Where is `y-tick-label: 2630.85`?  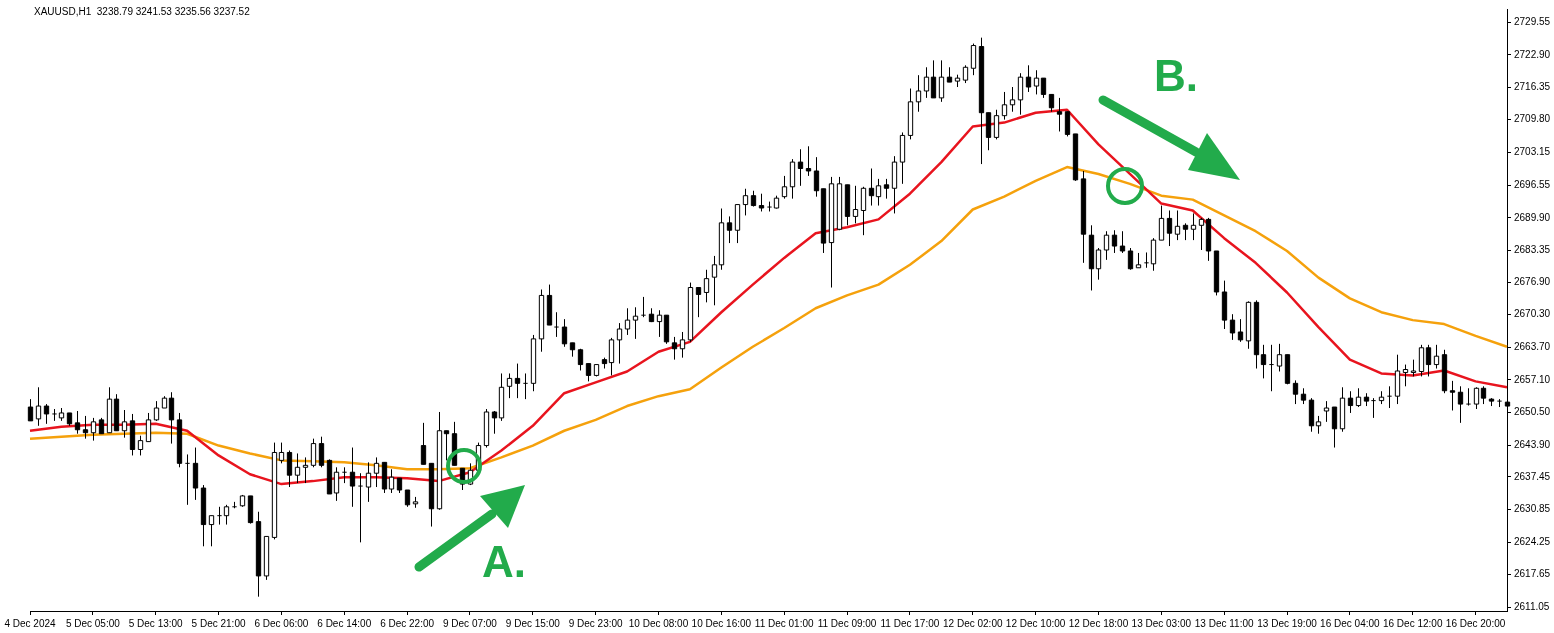 y-tick-label: 2630.85 is located at coordinates (1532, 509).